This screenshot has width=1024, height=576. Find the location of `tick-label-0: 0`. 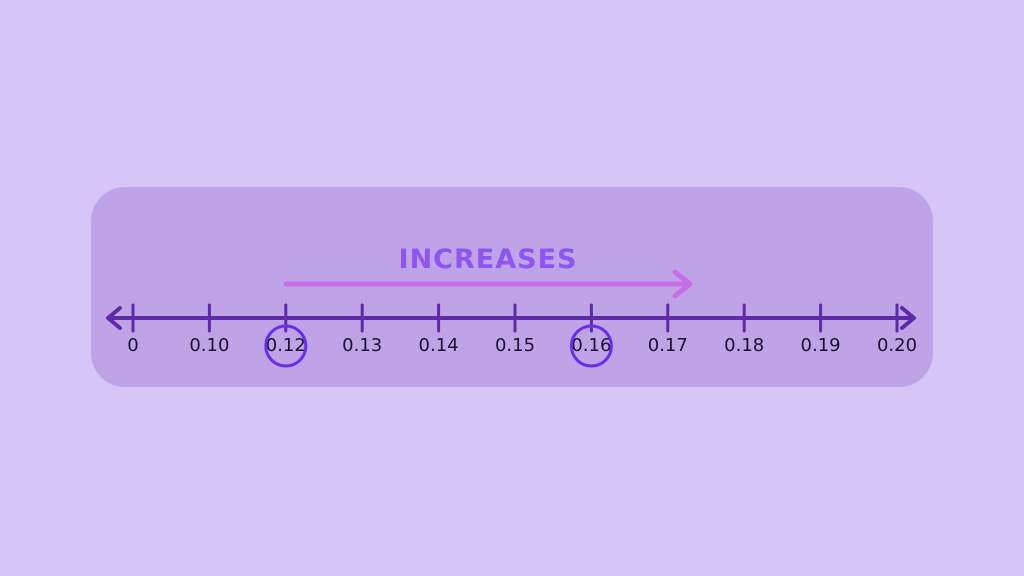

tick-label-0: 0 is located at coordinates (132, 345).